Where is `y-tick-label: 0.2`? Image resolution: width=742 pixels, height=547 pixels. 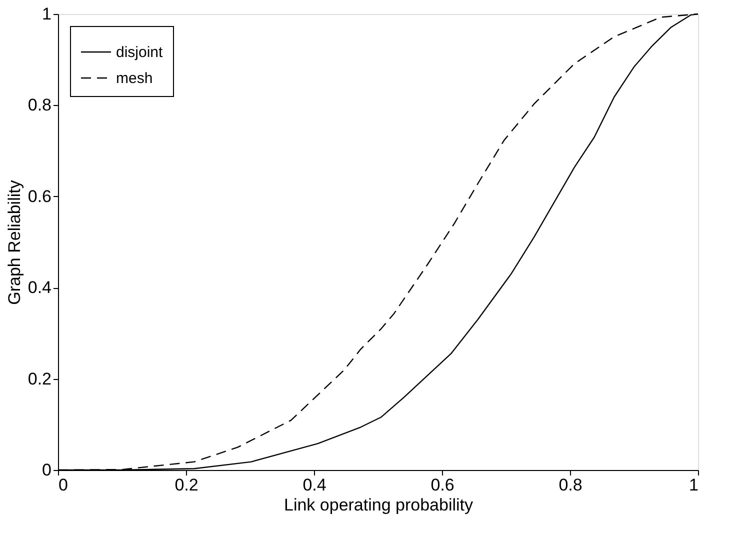
y-tick-label: 0.2 is located at coordinates (40, 378).